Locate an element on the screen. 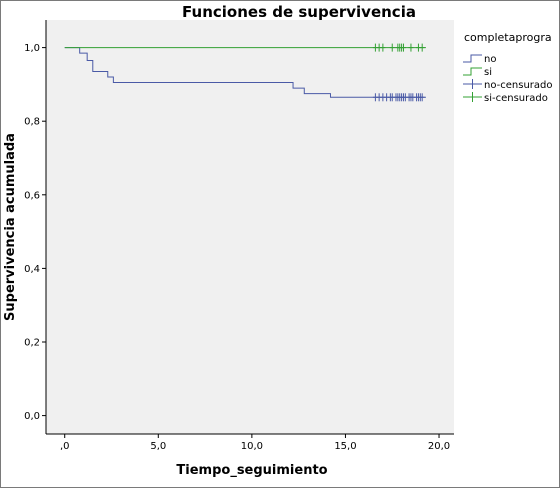 This screenshot has height=488, width=560. x-tick-label: 15,0 is located at coordinates (345, 446).